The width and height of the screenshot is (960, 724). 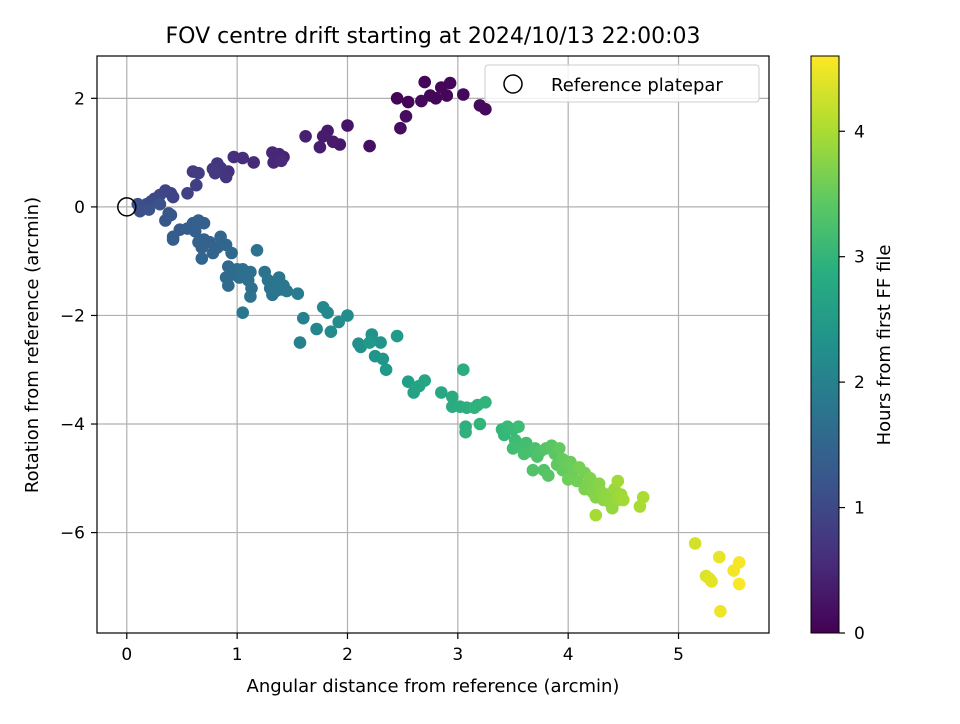 I want to click on y-axis-label: Rotation from reference (arcmin), so click(x=32, y=345).